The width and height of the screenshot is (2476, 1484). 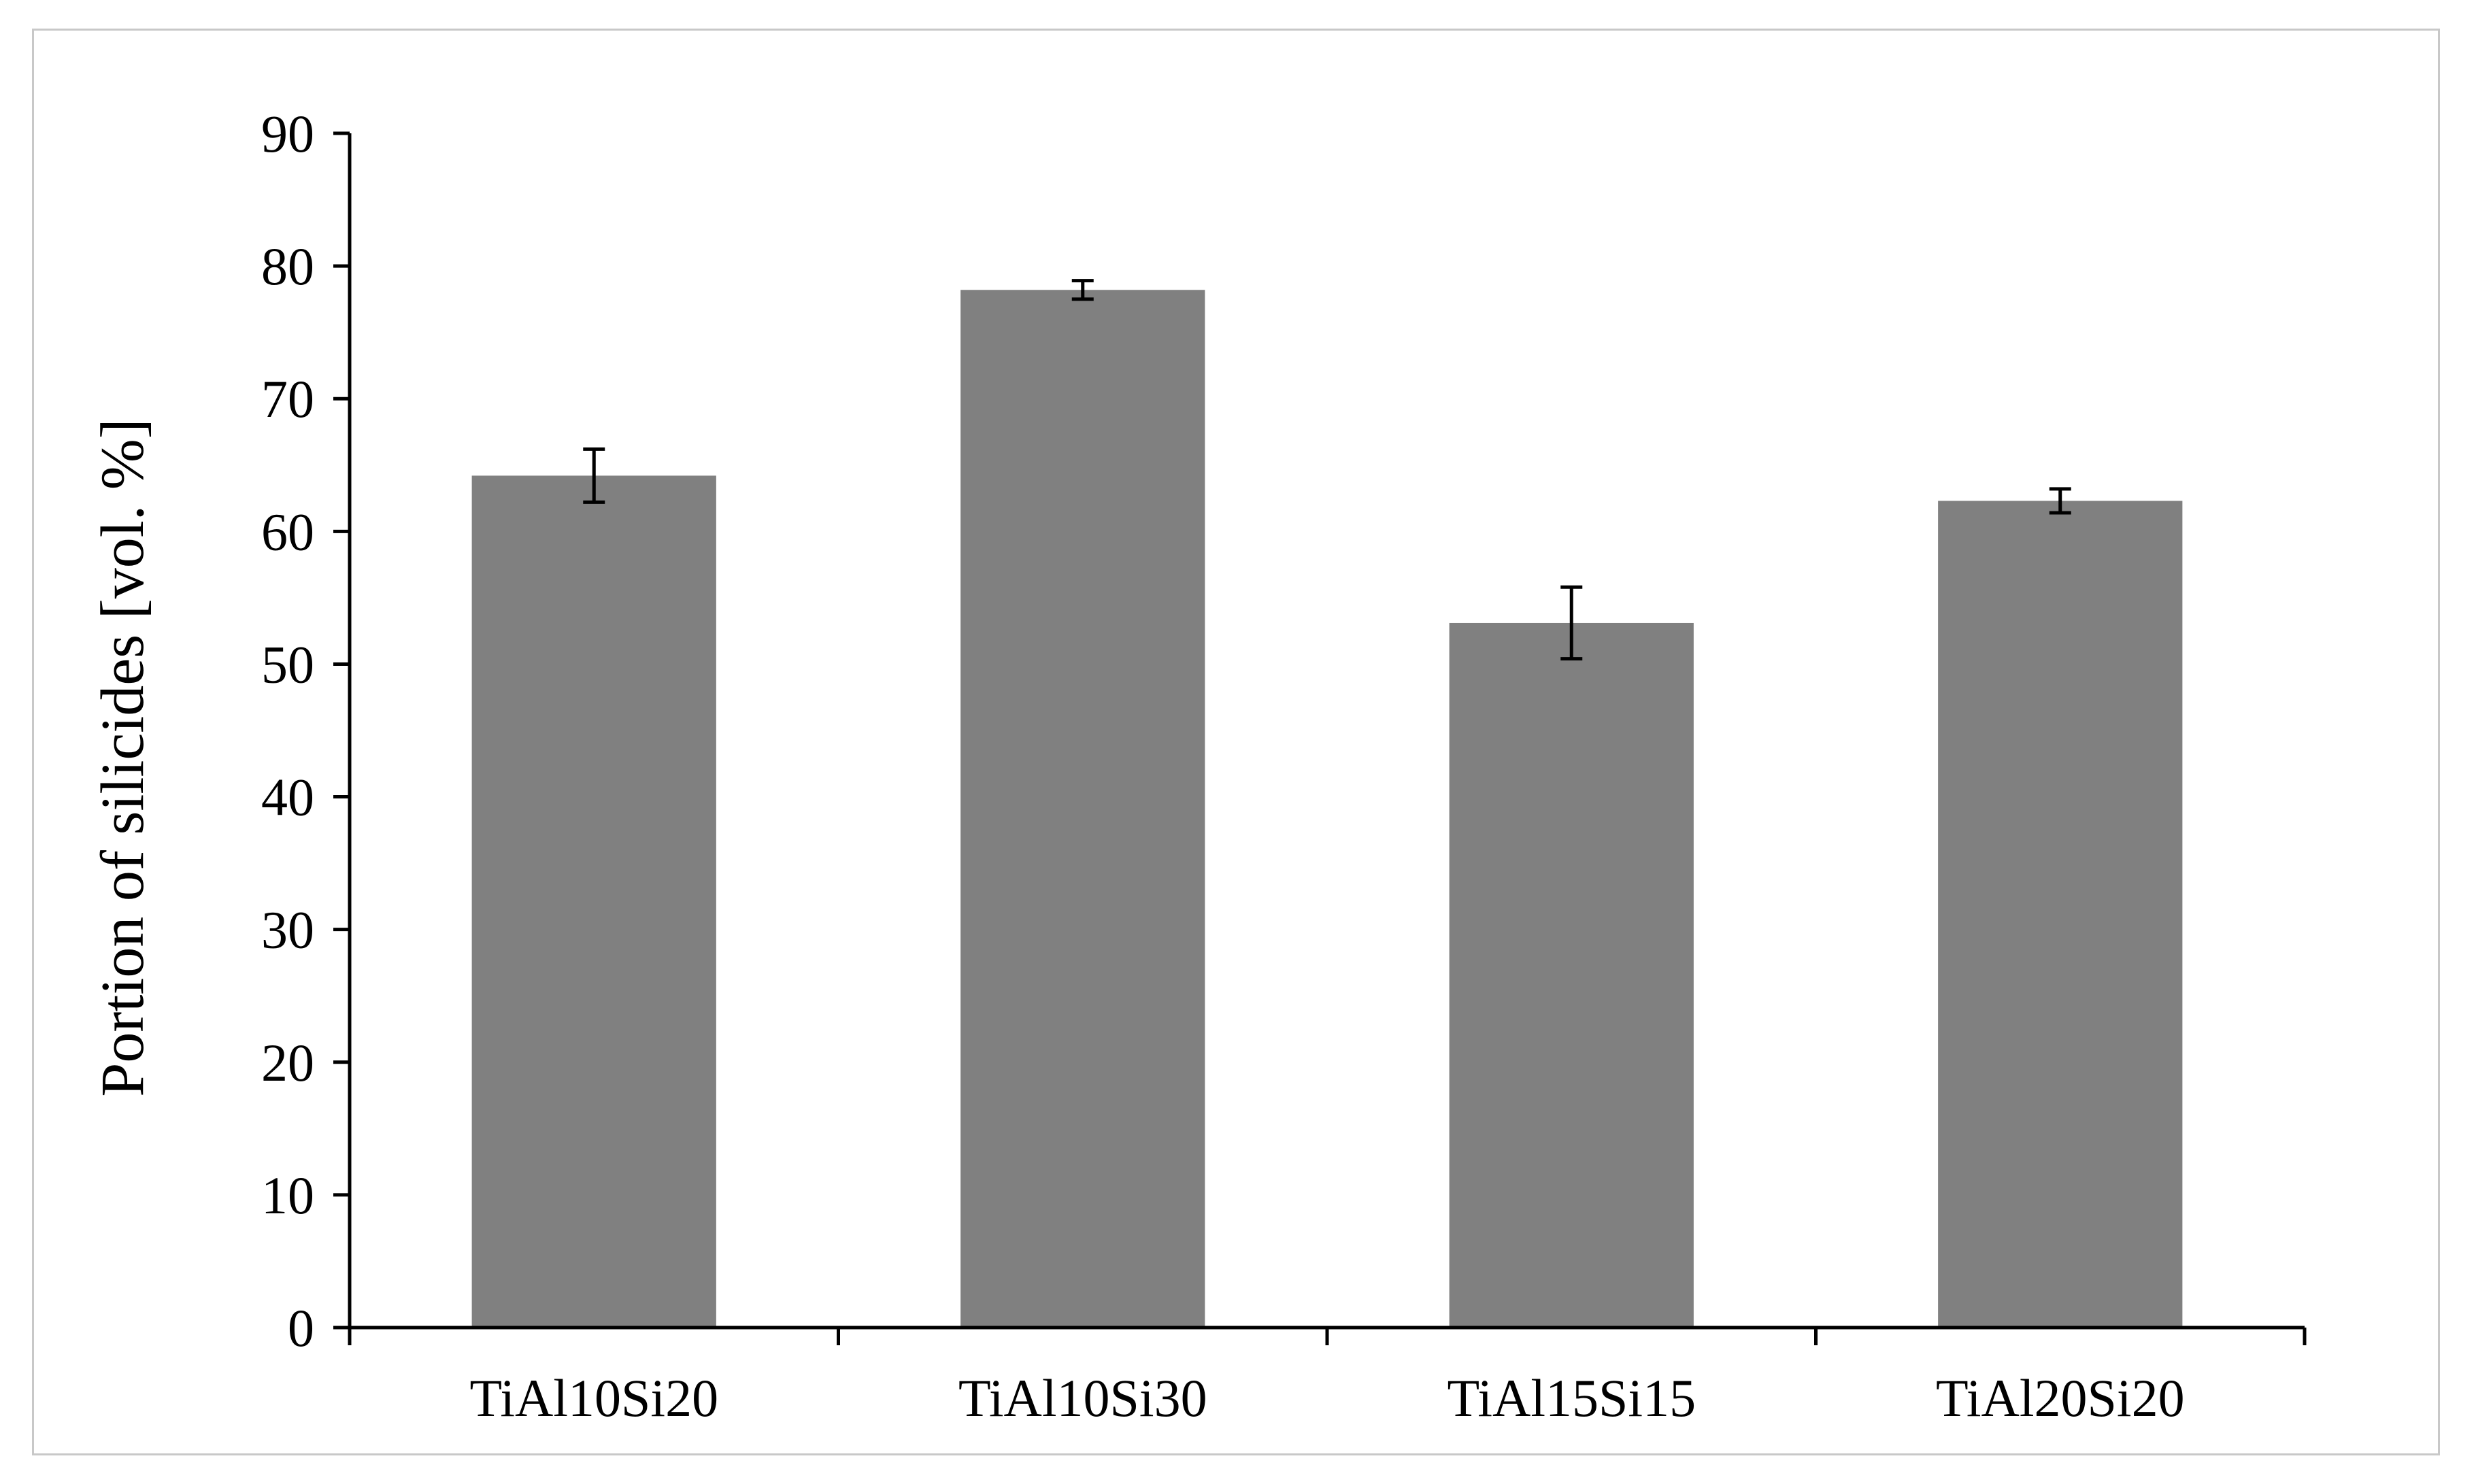 I want to click on y-tick-label: 90, so click(x=287, y=133).